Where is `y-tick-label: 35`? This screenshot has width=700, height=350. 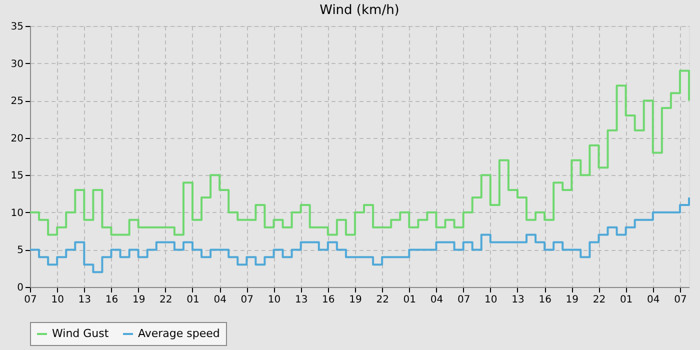 y-tick-label: 35 is located at coordinates (17, 27).